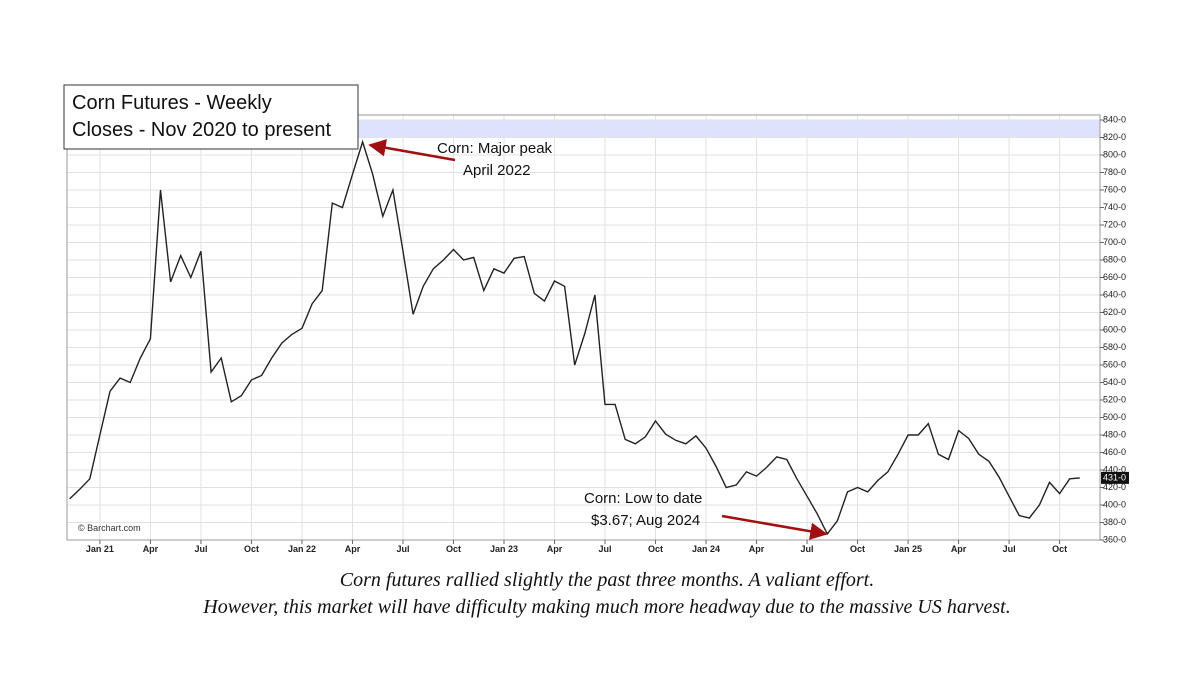  Describe the element at coordinates (1114, 294) in the screenshot. I see `y-tick-label: 640-0` at that location.